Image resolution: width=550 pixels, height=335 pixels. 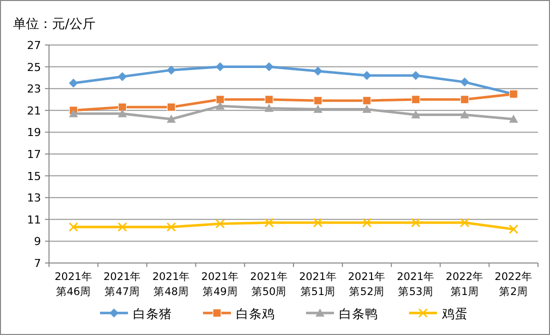 What do you see at coordinates (34, 133) in the screenshot?
I see `y-tick-label: 19` at bounding box center [34, 133].